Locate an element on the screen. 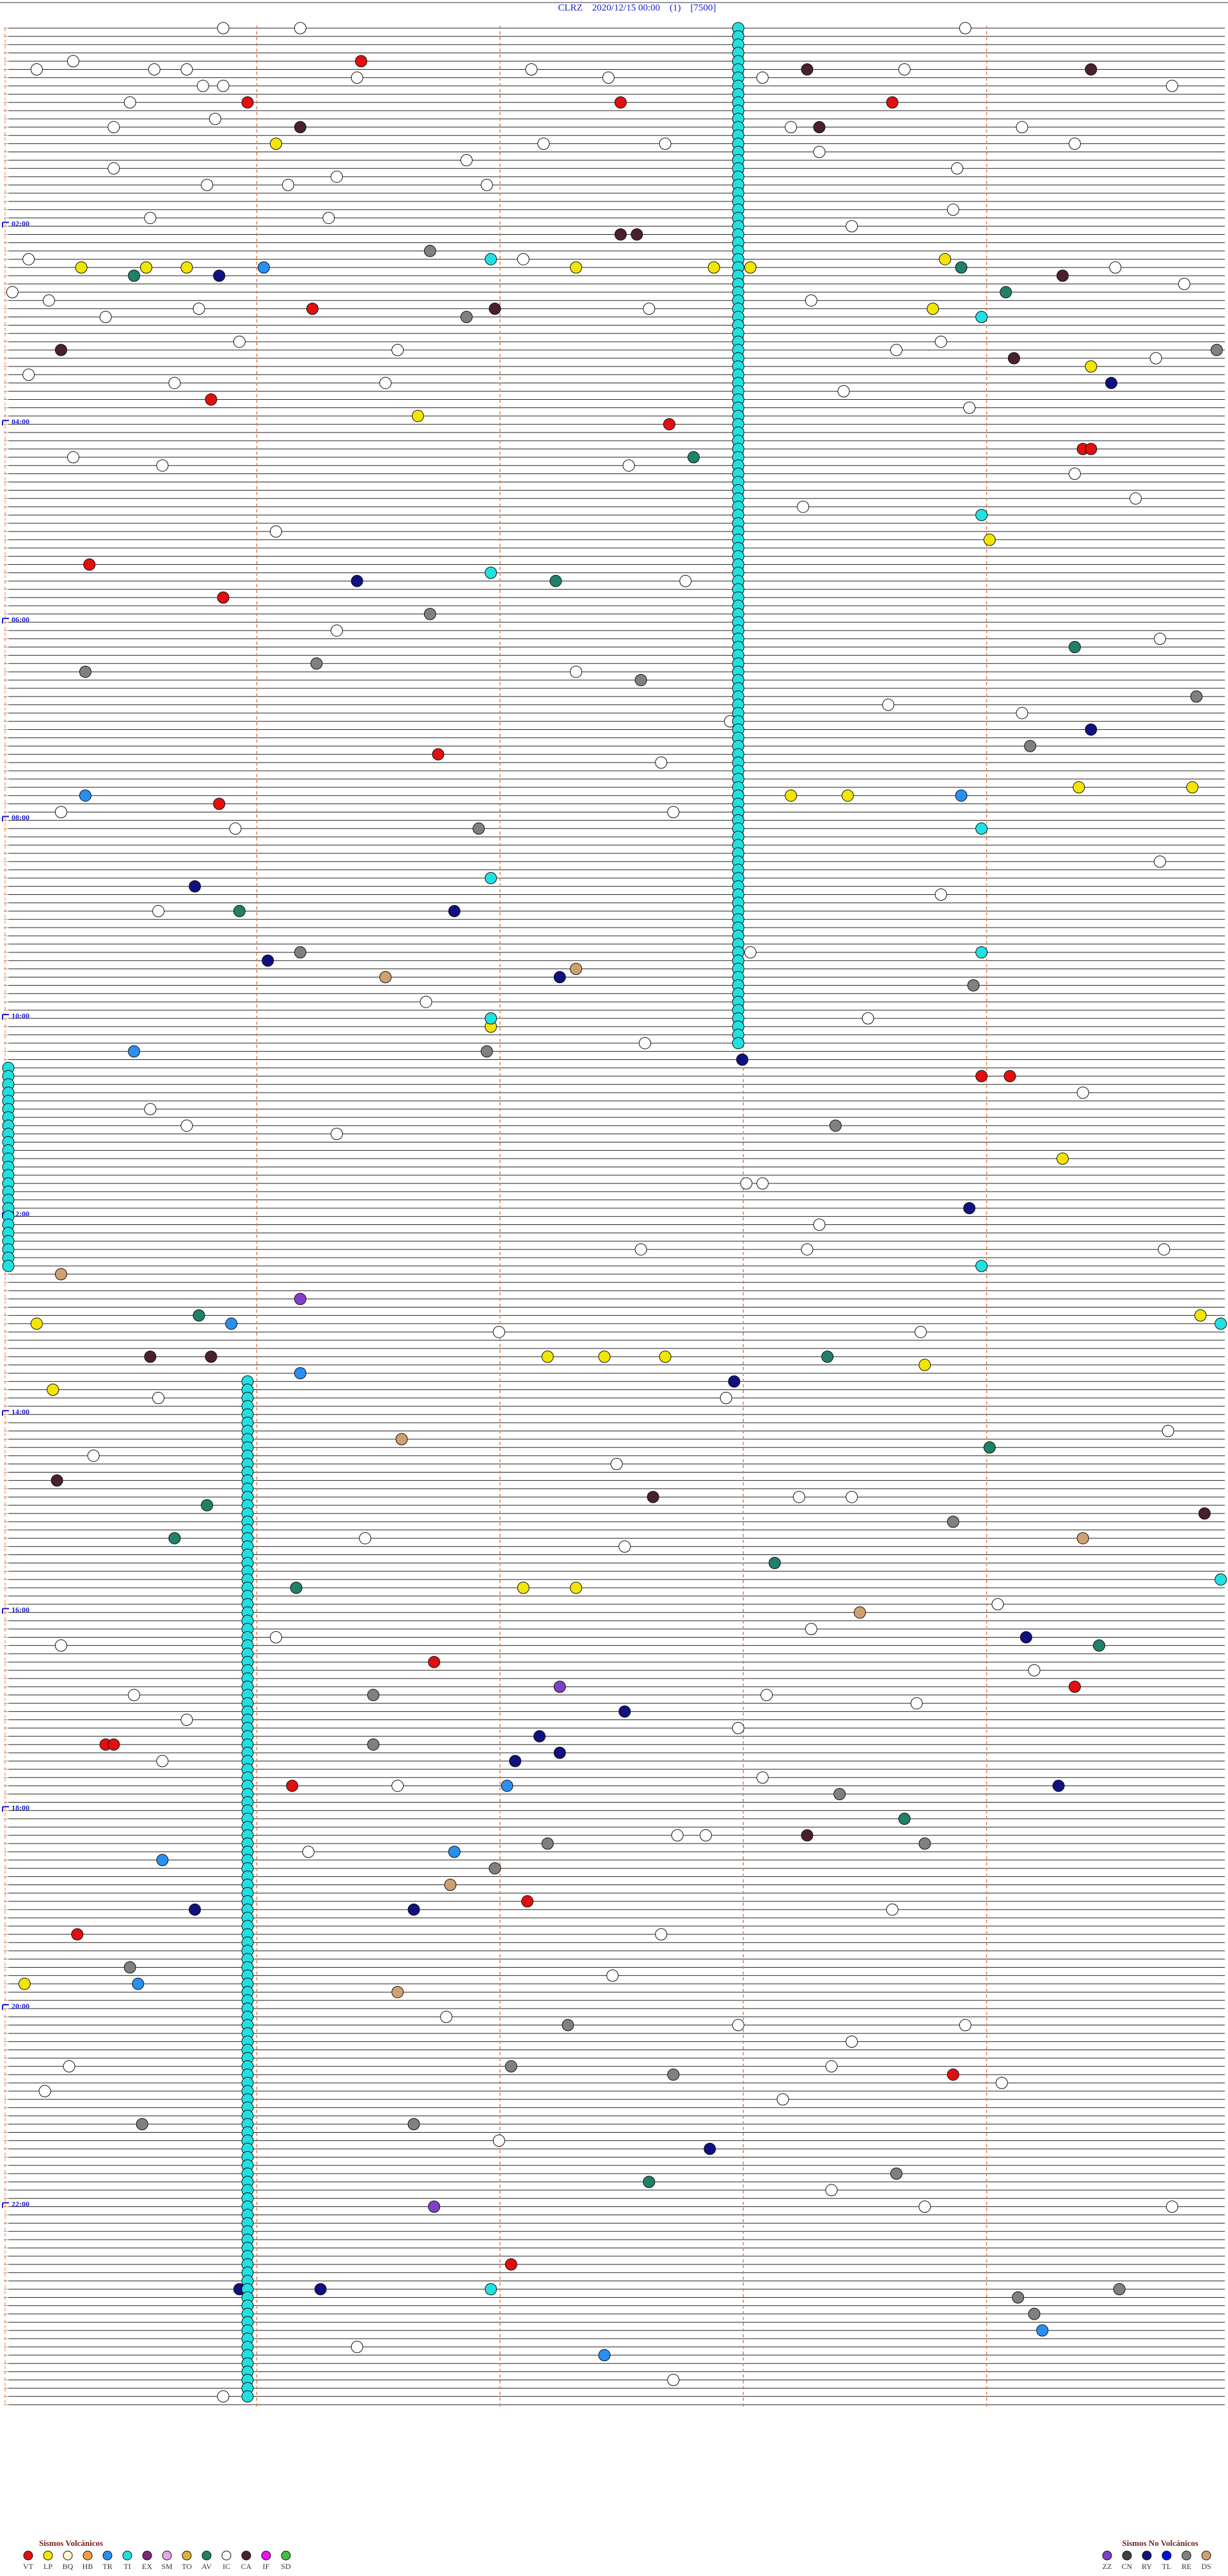  hour-label: 16:00 is located at coordinates (20, 1610).